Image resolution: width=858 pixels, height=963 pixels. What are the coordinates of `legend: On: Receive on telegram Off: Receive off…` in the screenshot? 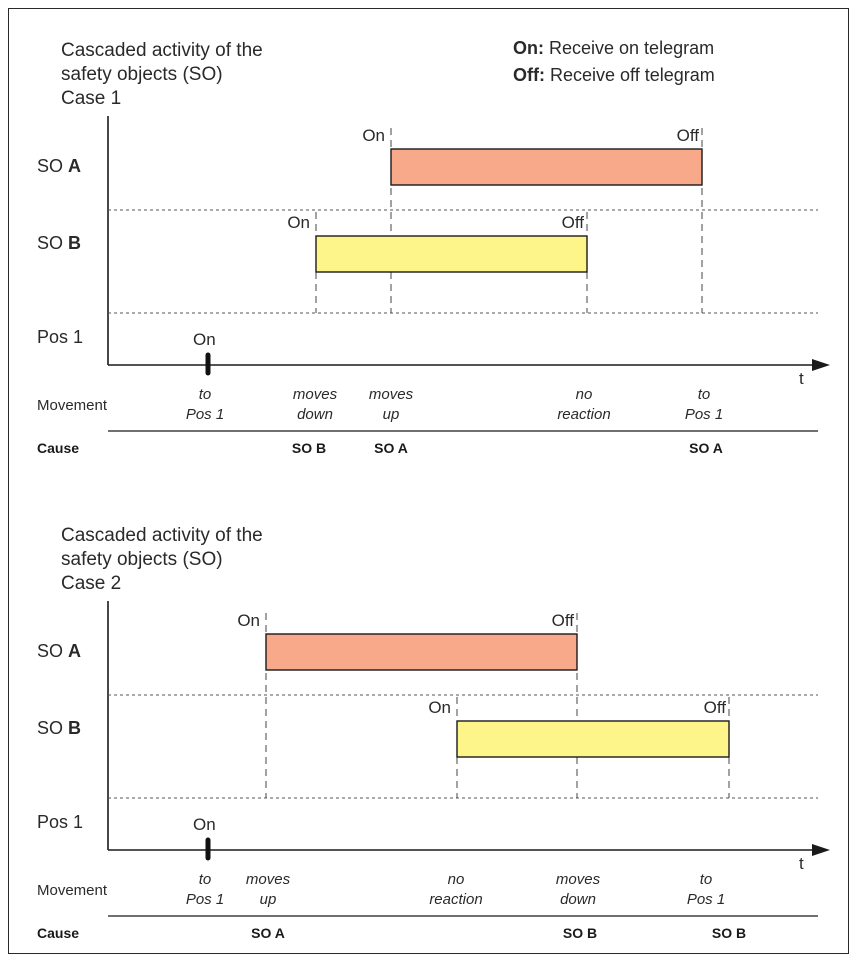 It's located at (614, 61).